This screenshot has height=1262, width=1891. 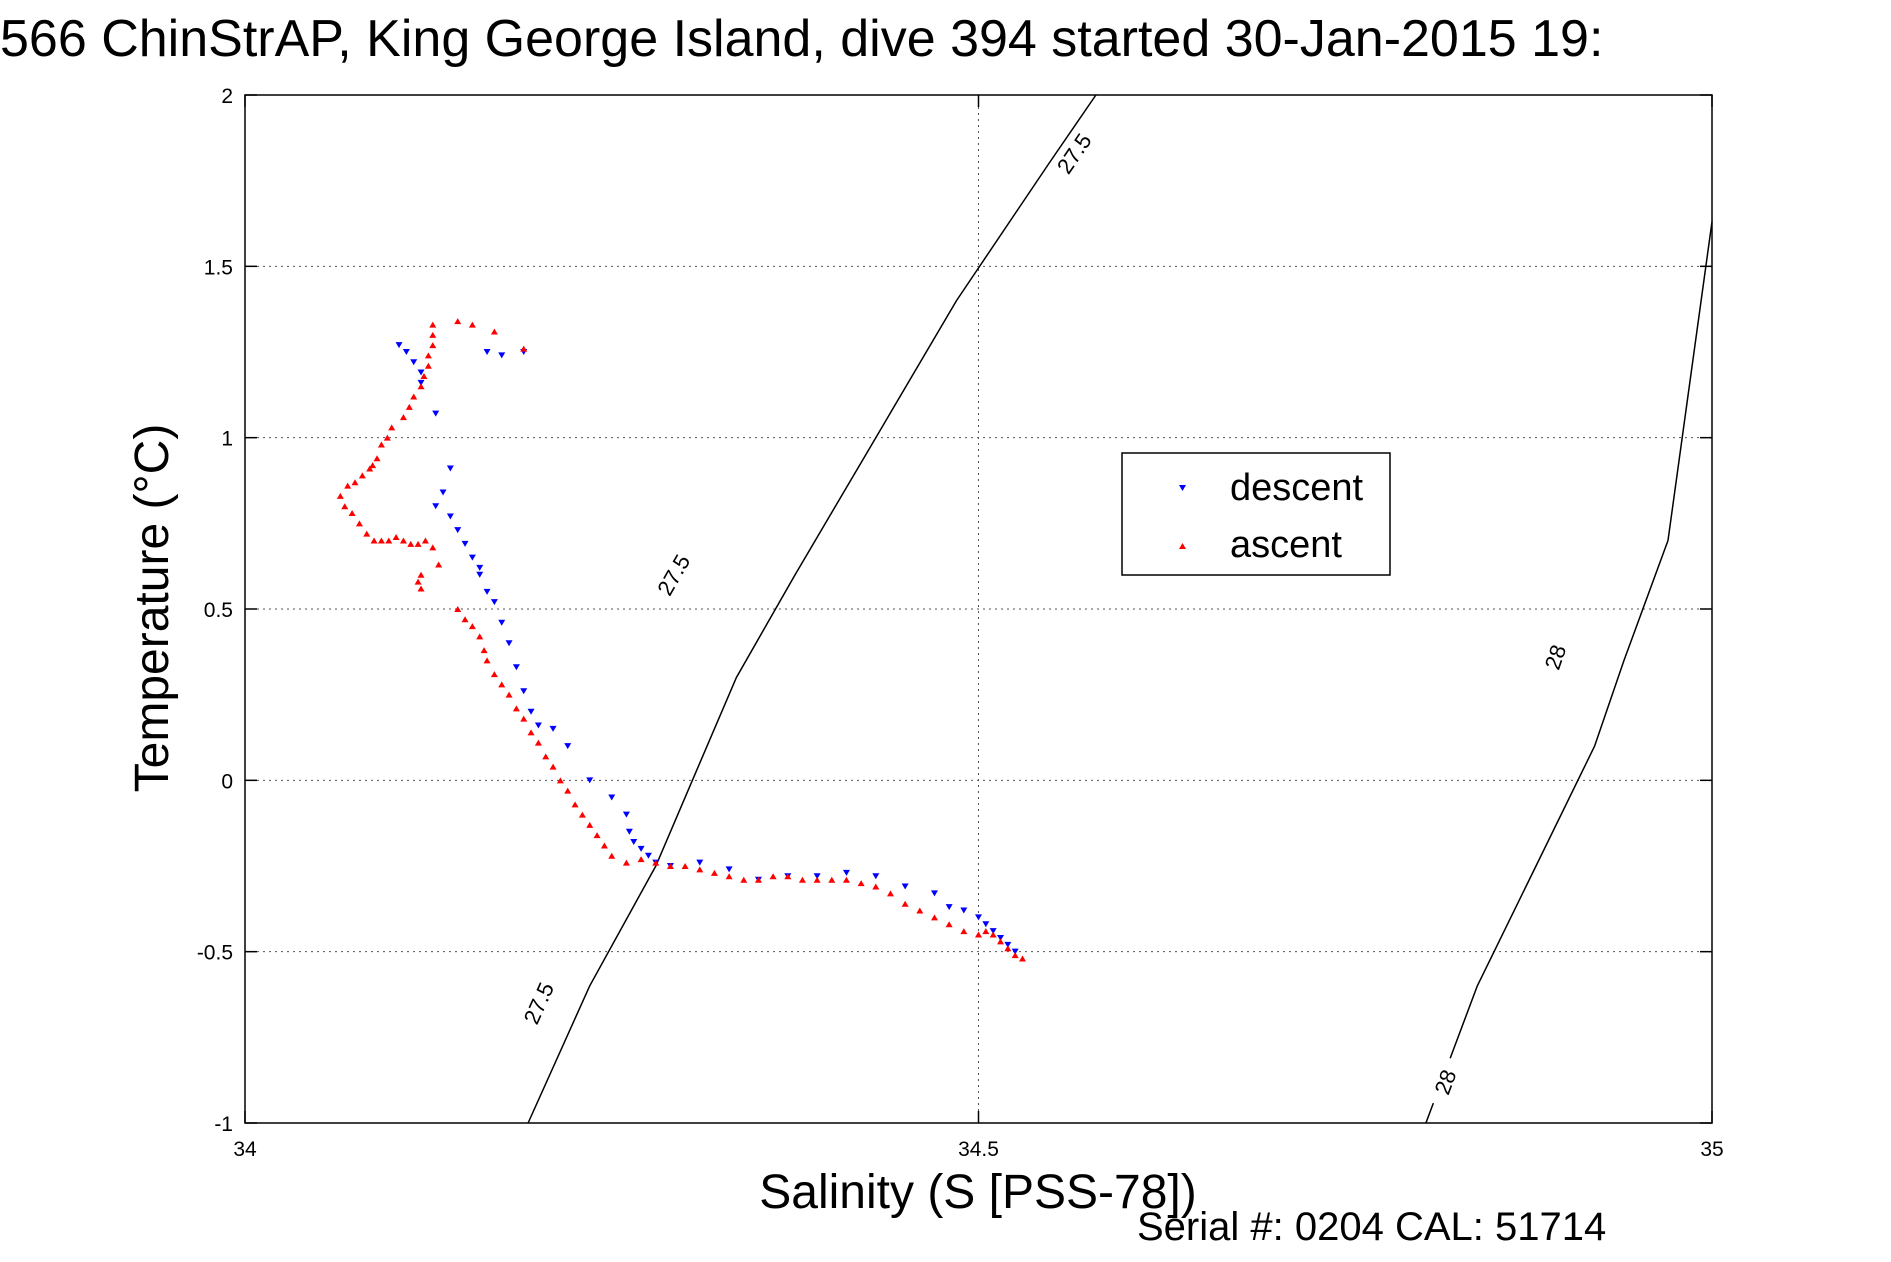 I want to click on y-axis-label: Temperature (°C), so click(x=152, y=608).